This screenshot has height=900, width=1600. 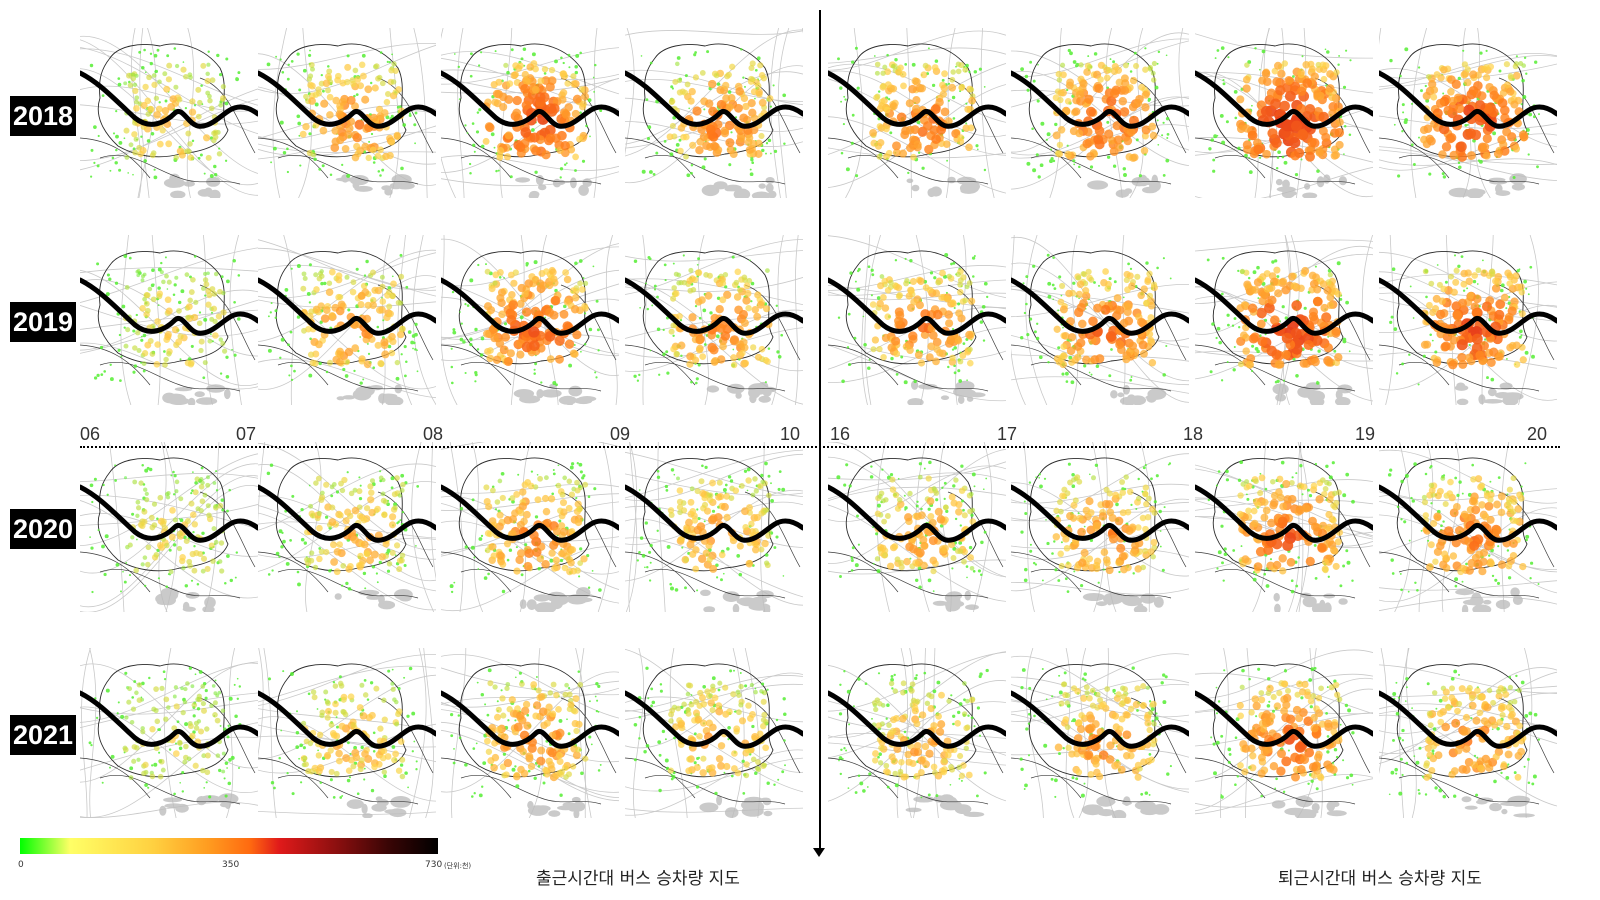 What do you see at coordinates (1365, 434) in the screenshot?
I see `hour-label-evening: 19` at bounding box center [1365, 434].